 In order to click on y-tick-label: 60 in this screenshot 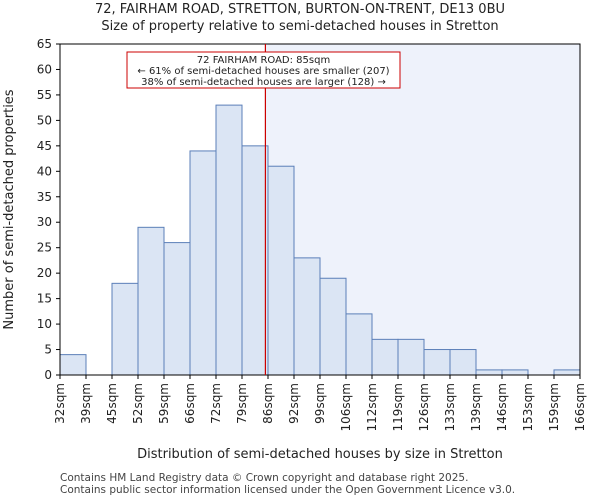, I will do `click(44, 69)`.